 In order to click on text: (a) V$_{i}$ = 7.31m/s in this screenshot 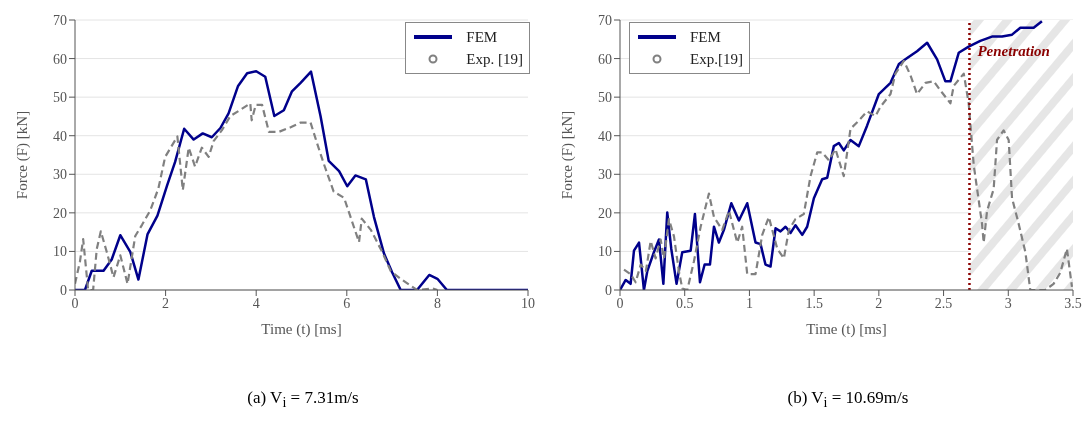, I will do `click(303, 400)`.